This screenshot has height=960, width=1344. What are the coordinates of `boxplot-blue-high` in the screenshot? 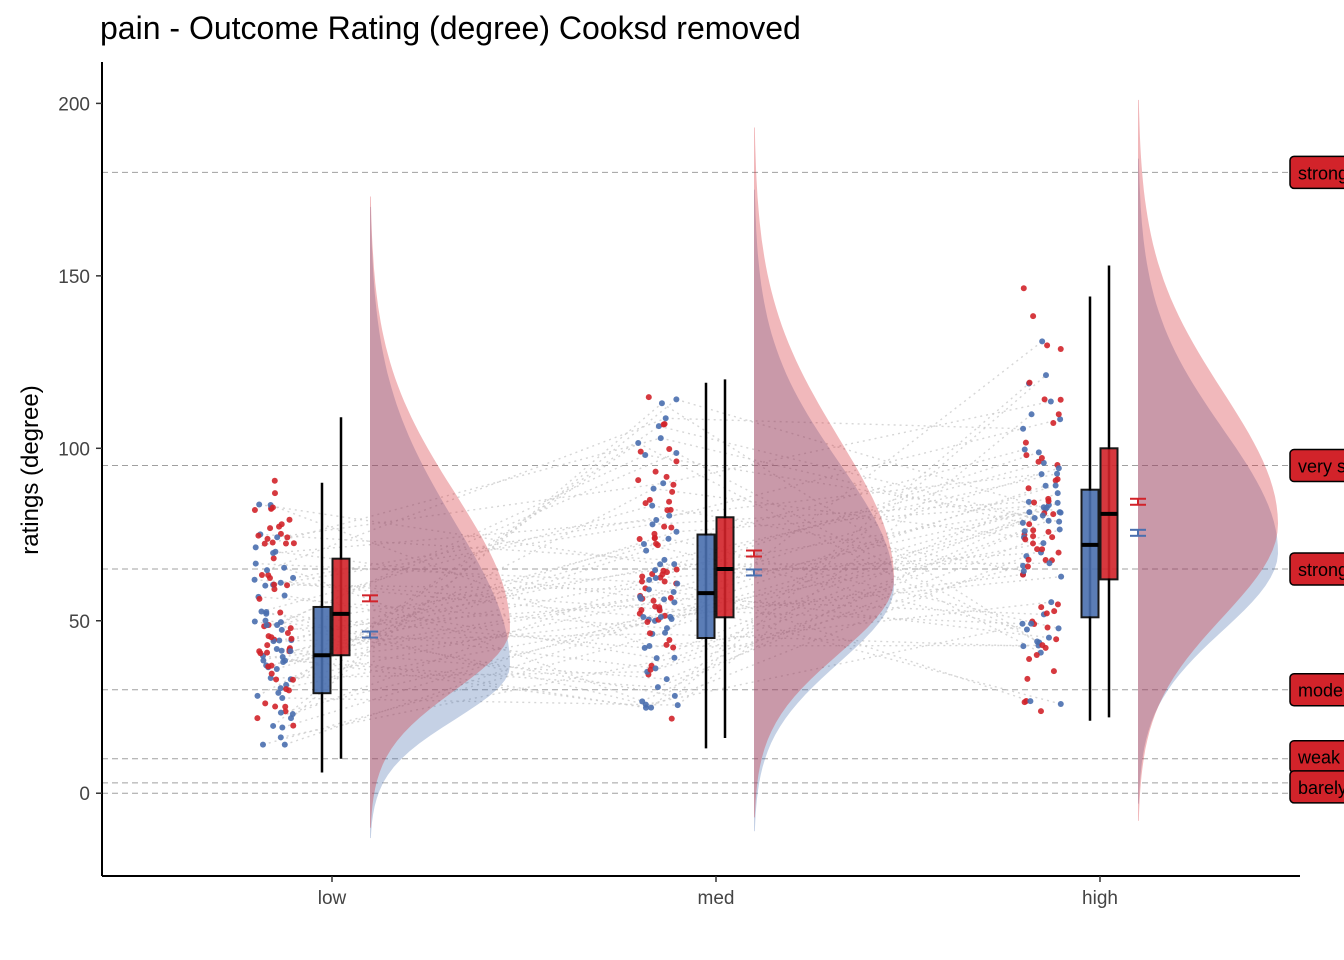 It's located at (1090, 508).